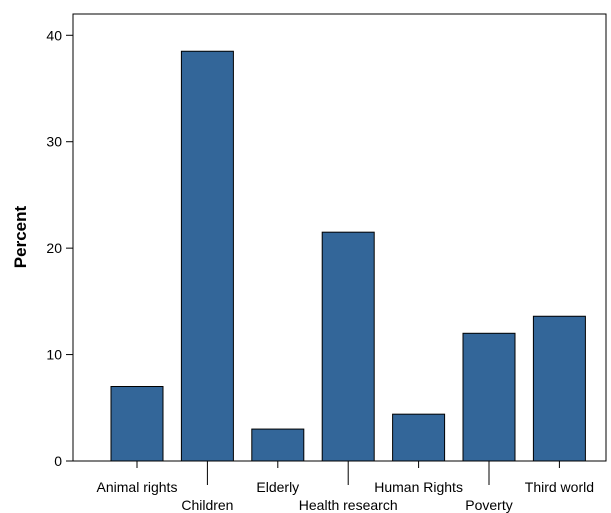  I want to click on x-tick-label: Poverty, so click(488, 505).